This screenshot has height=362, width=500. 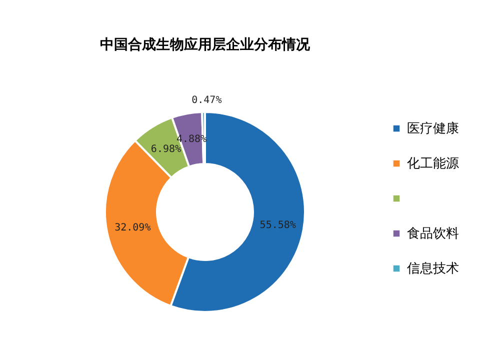 What do you see at coordinates (433, 234) in the screenshot?
I see `legend-label: 食品饮料` at bounding box center [433, 234].